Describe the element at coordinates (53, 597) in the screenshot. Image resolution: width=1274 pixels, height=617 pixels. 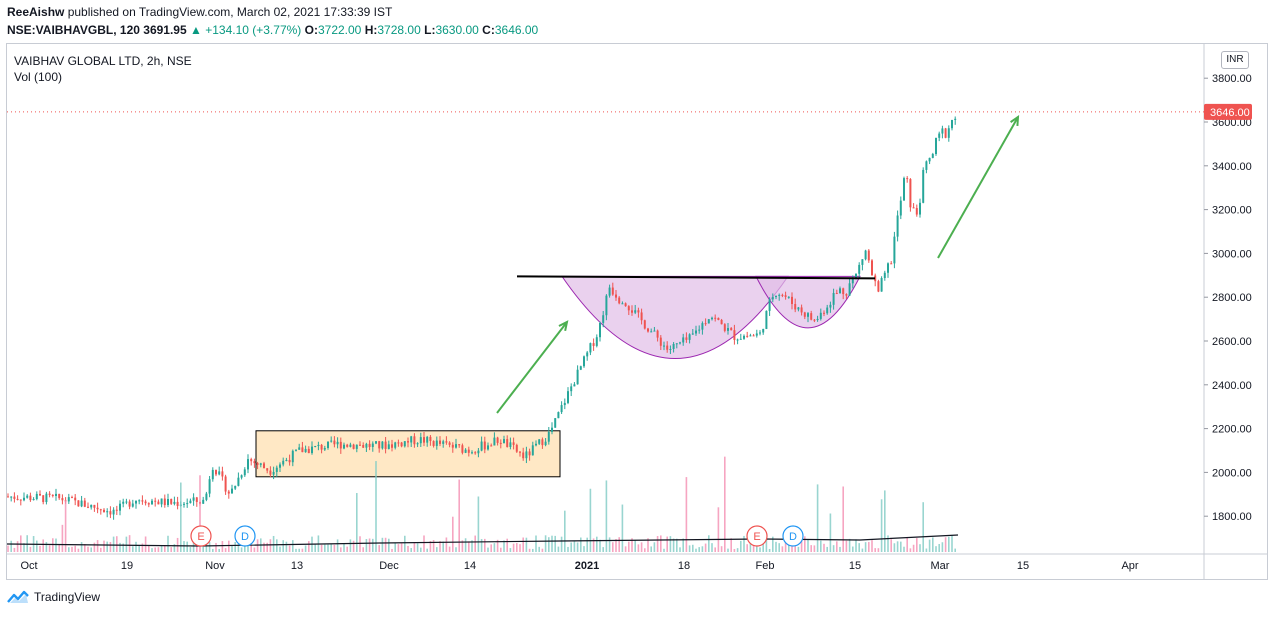
I see `footer: TradingView` at that location.